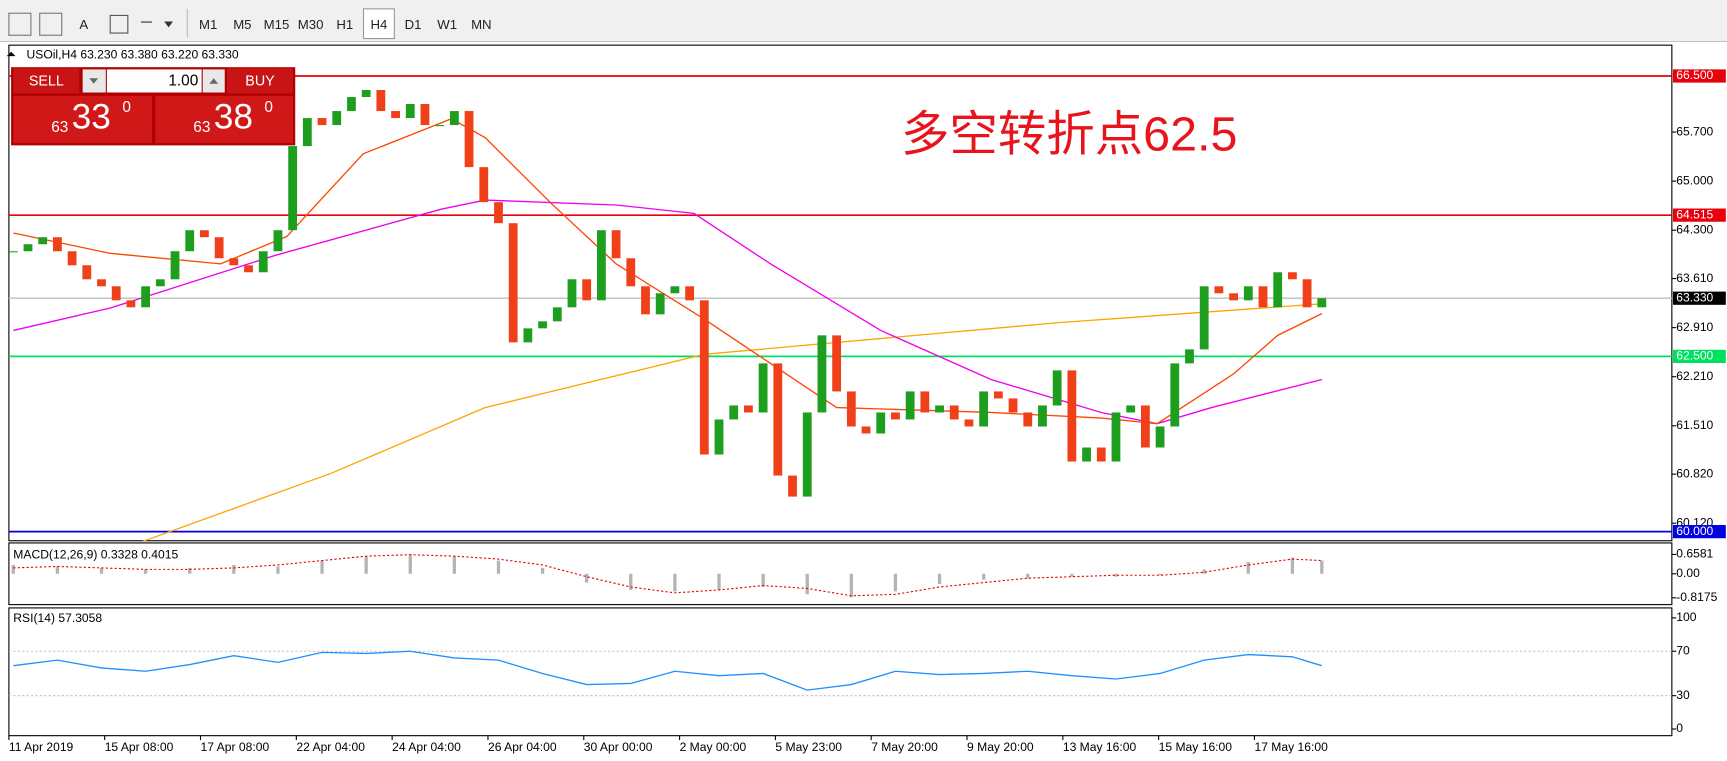 The width and height of the screenshot is (1727, 761). Describe the element at coordinates (1069, 134) in the screenshot. I see `annotation: 多空转折点62.5` at that location.